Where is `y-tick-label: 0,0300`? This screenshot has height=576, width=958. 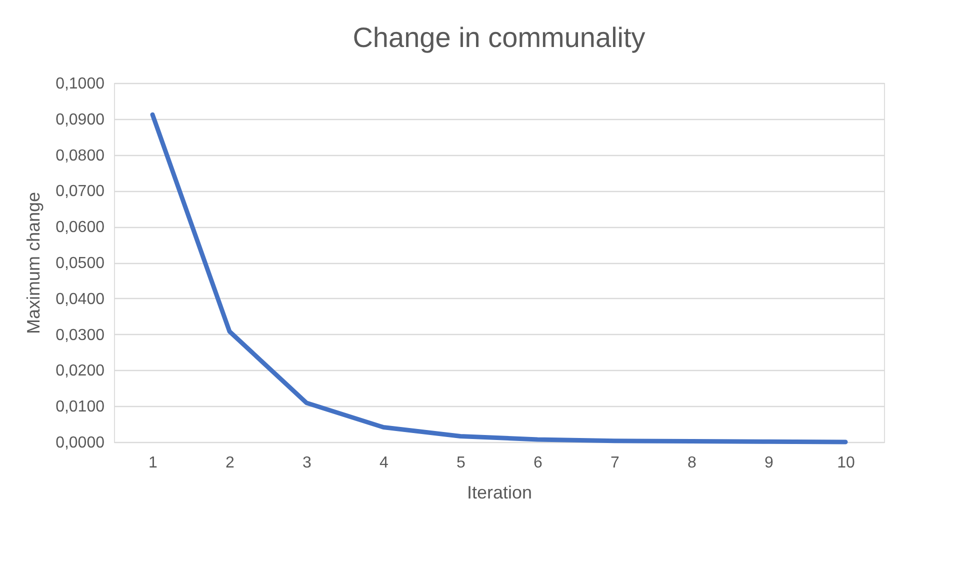 y-tick-label: 0,0300 is located at coordinates (80, 335).